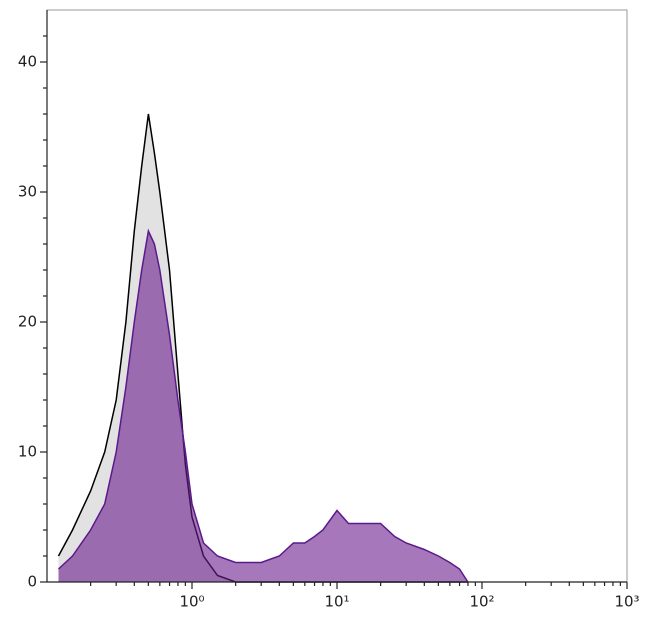  What do you see at coordinates (27, 192) in the screenshot?
I see `y-tick-label: 30` at bounding box center [27, 192].